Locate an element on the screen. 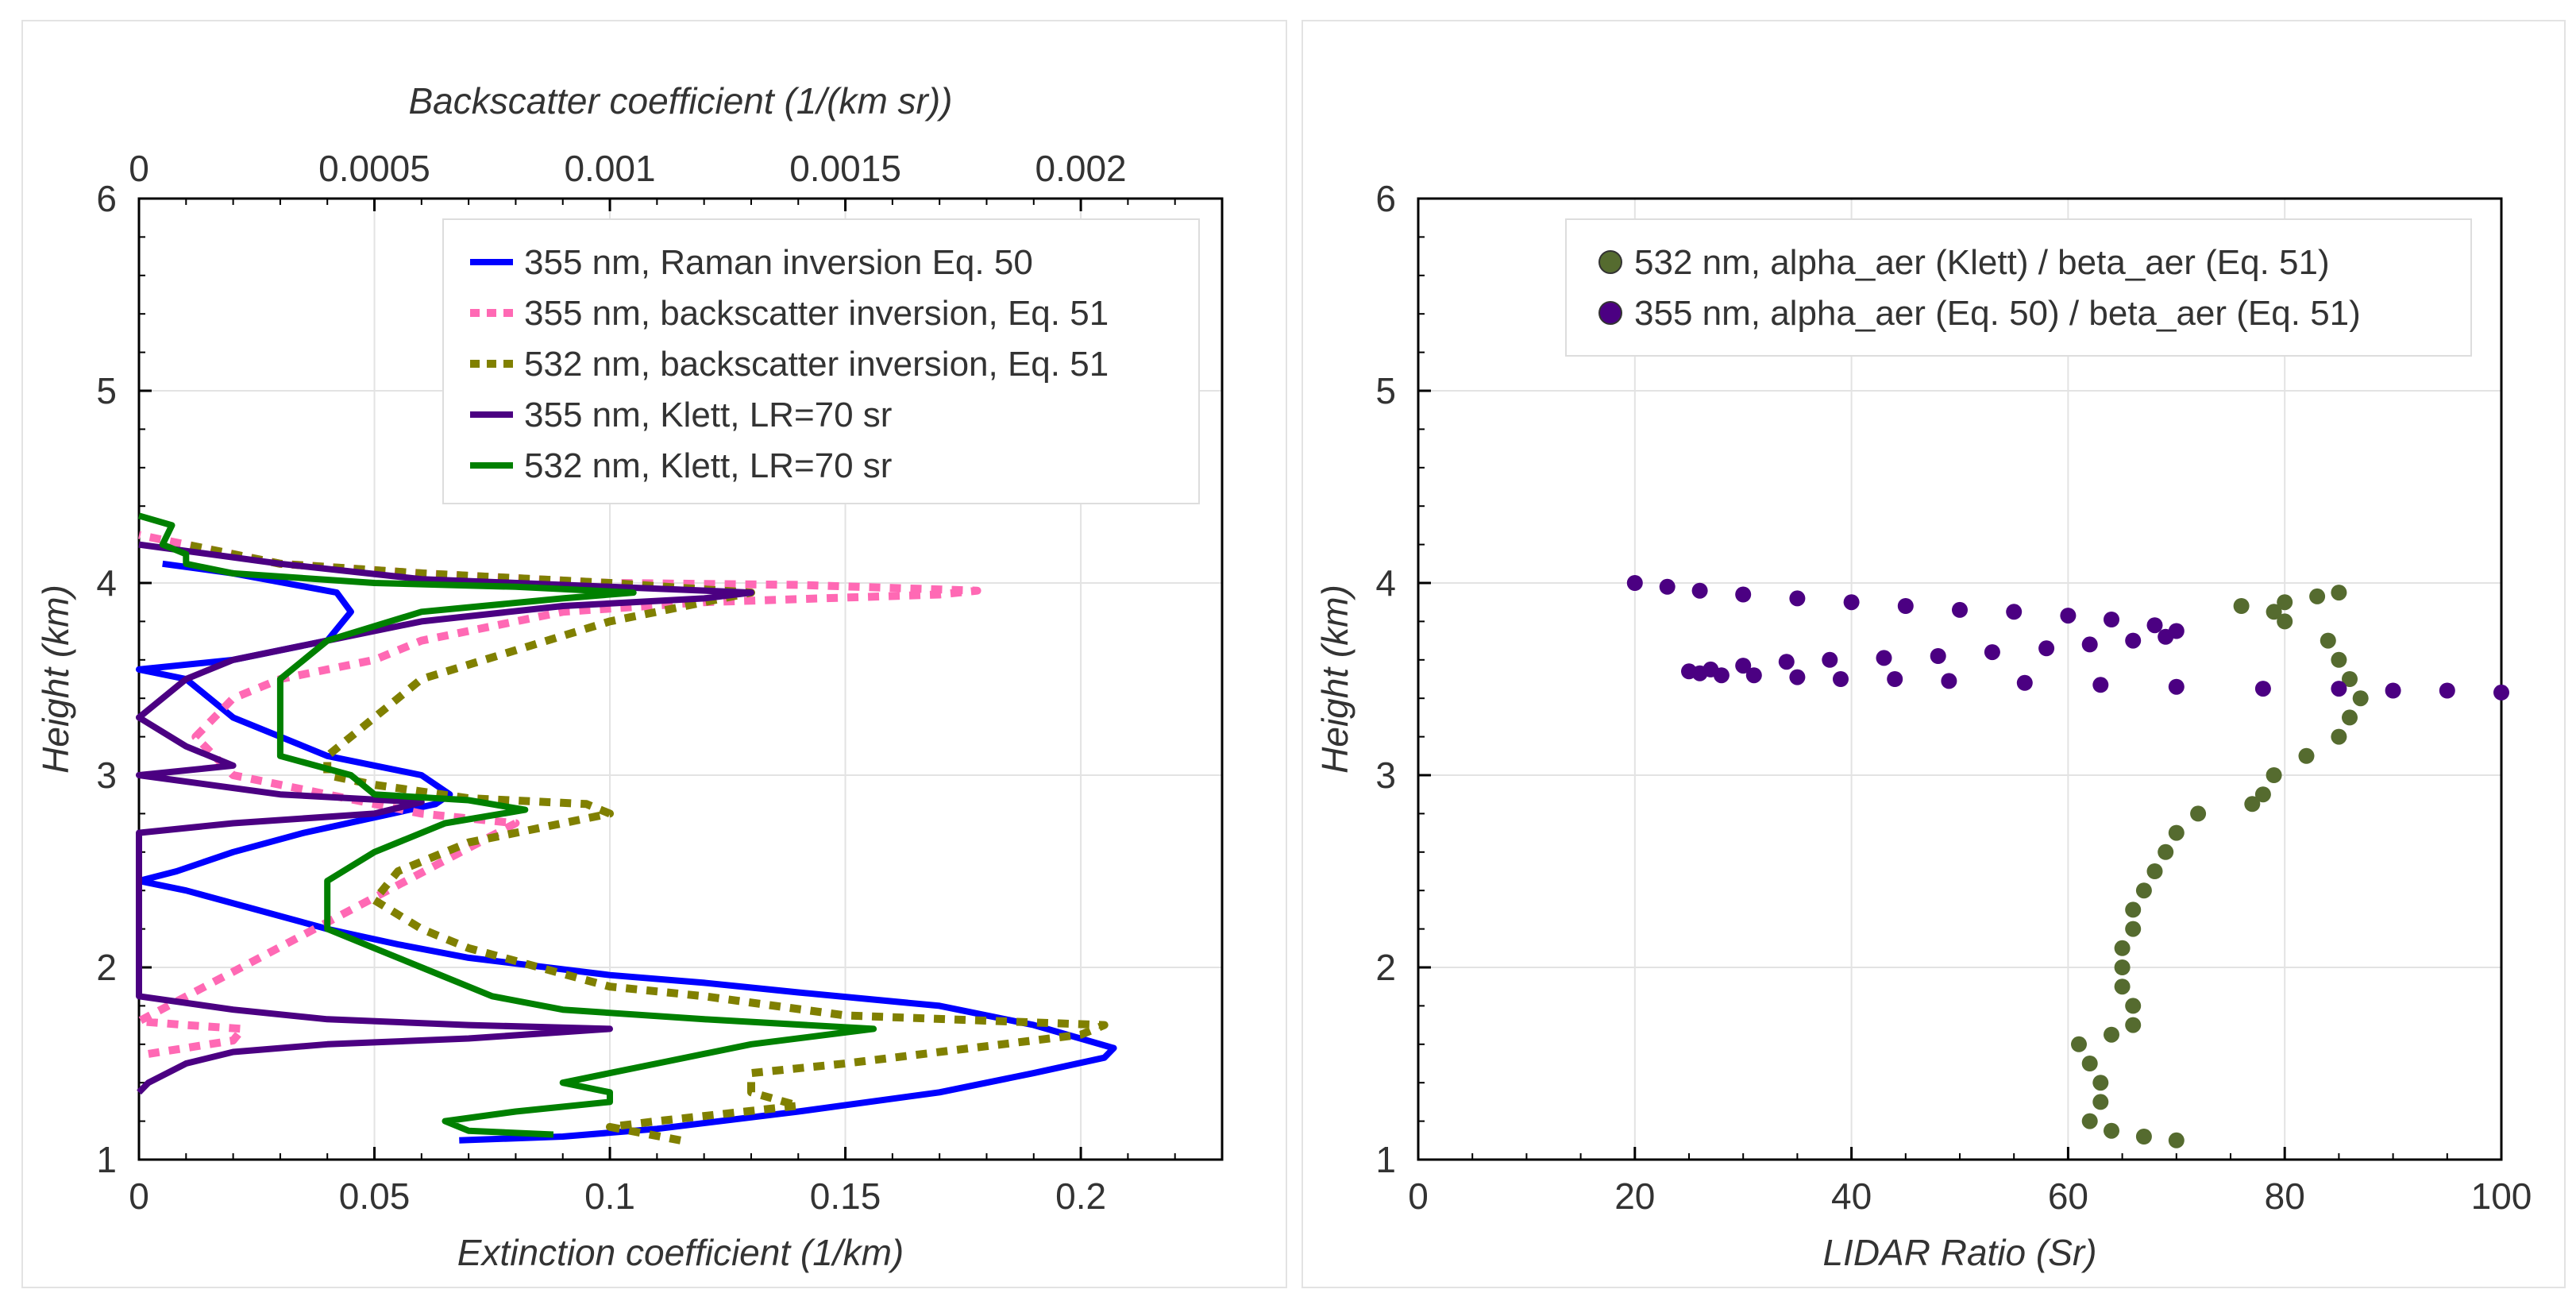 The height and width of the screenshot is (1297, 2576). right-x-tick-label: 40 is located at coordinates (1851, 1196).